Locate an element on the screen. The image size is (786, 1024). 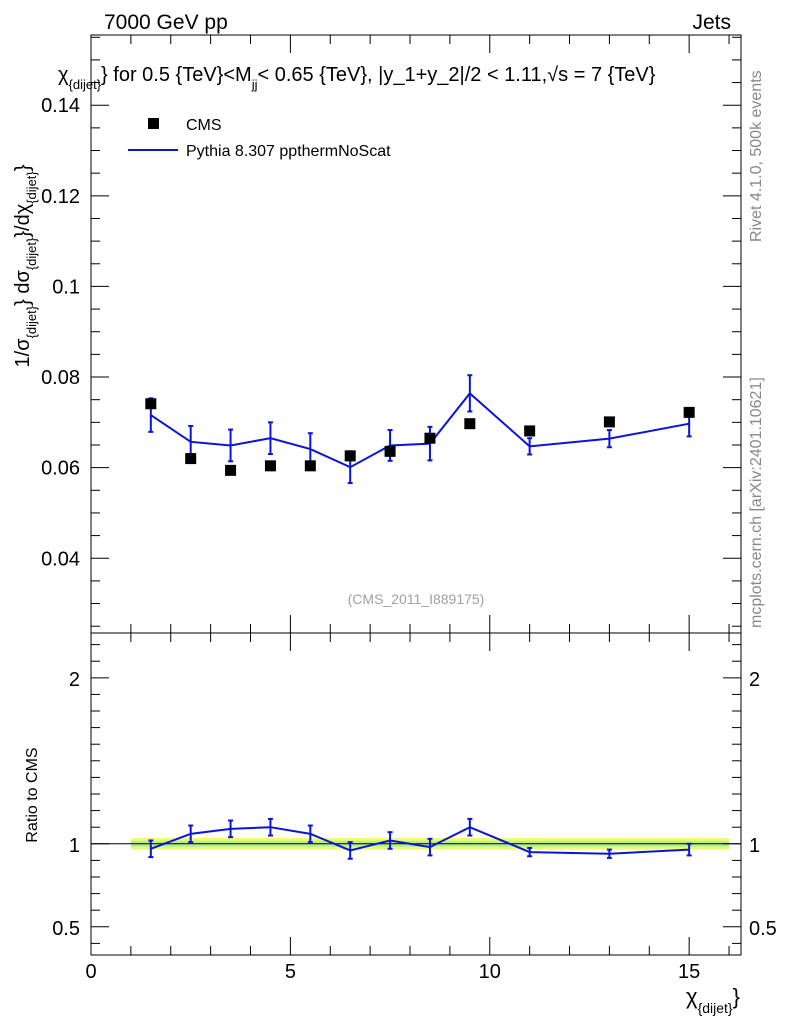
title-mjj-sub: jj is located at coordinates (254, 84).